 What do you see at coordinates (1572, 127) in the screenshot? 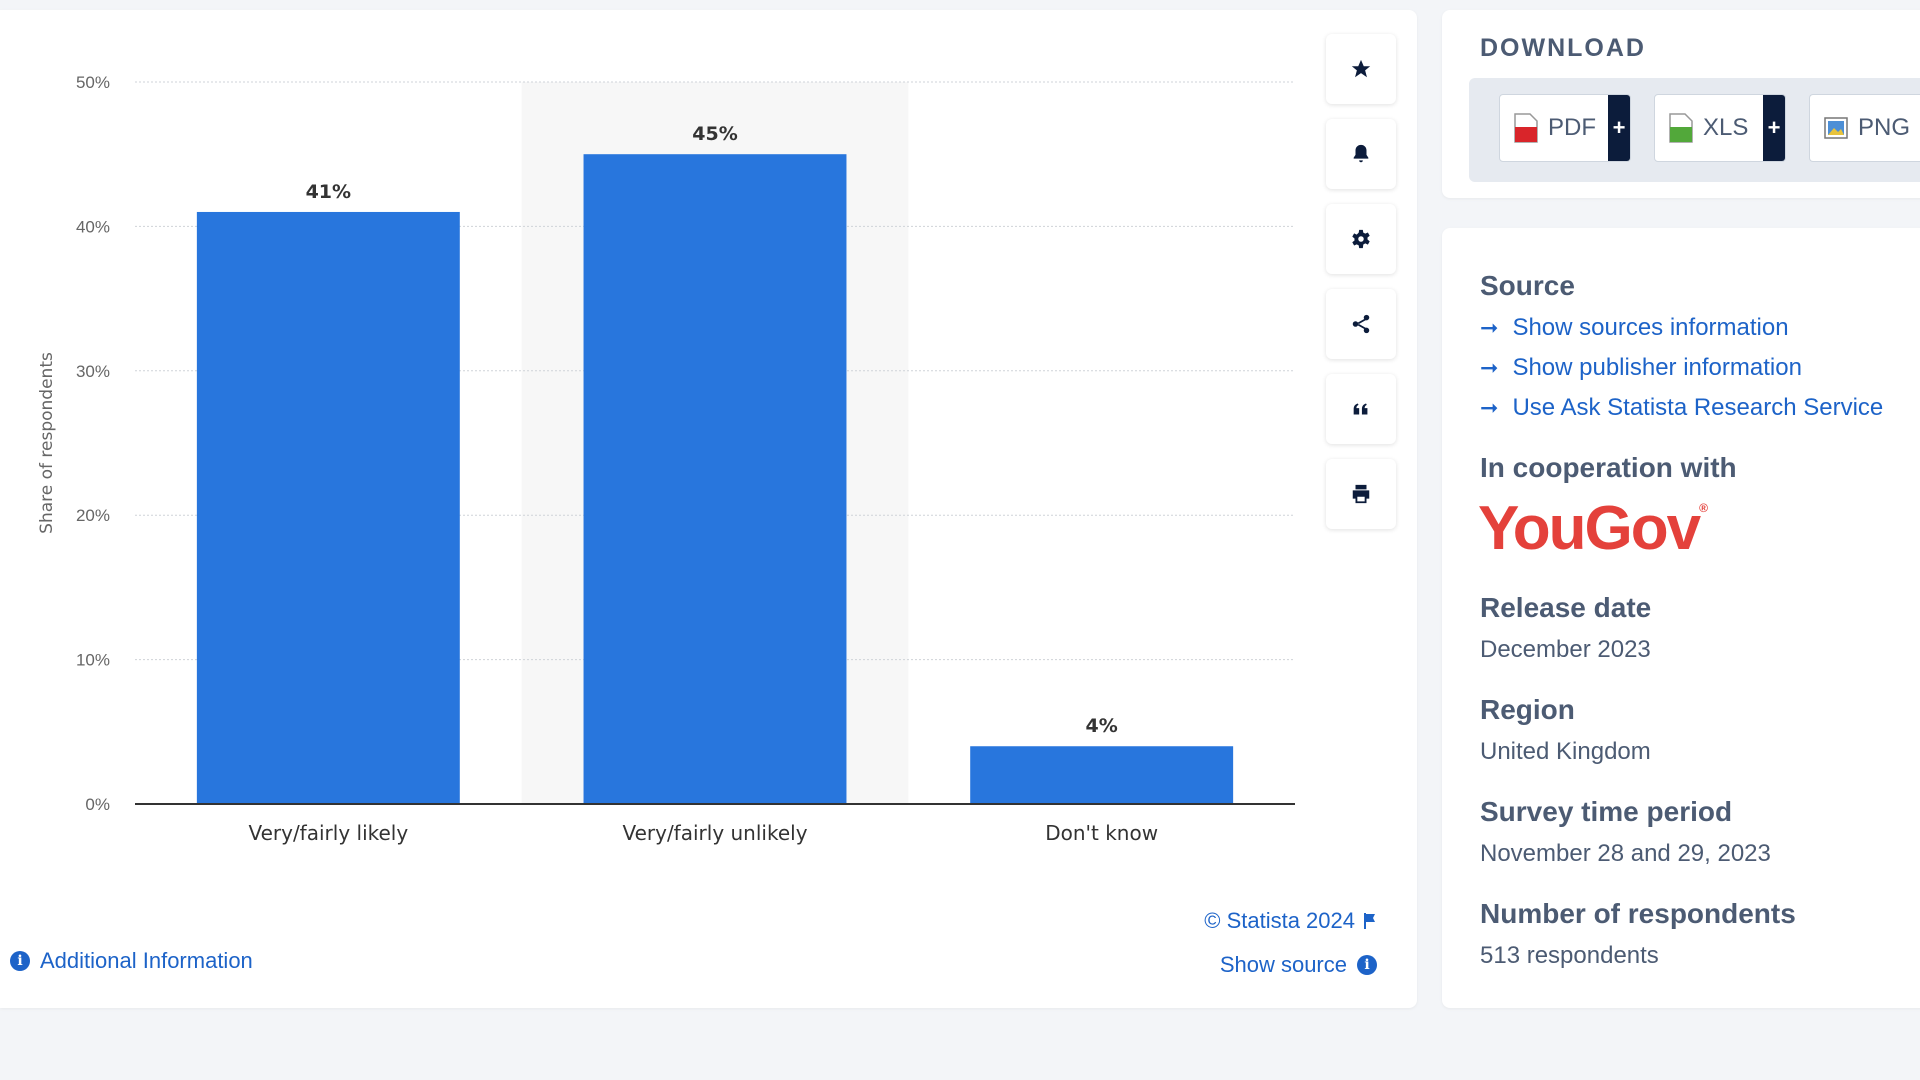
I see `download-pdf-label: PDF` at bounding box center [1572, 127].